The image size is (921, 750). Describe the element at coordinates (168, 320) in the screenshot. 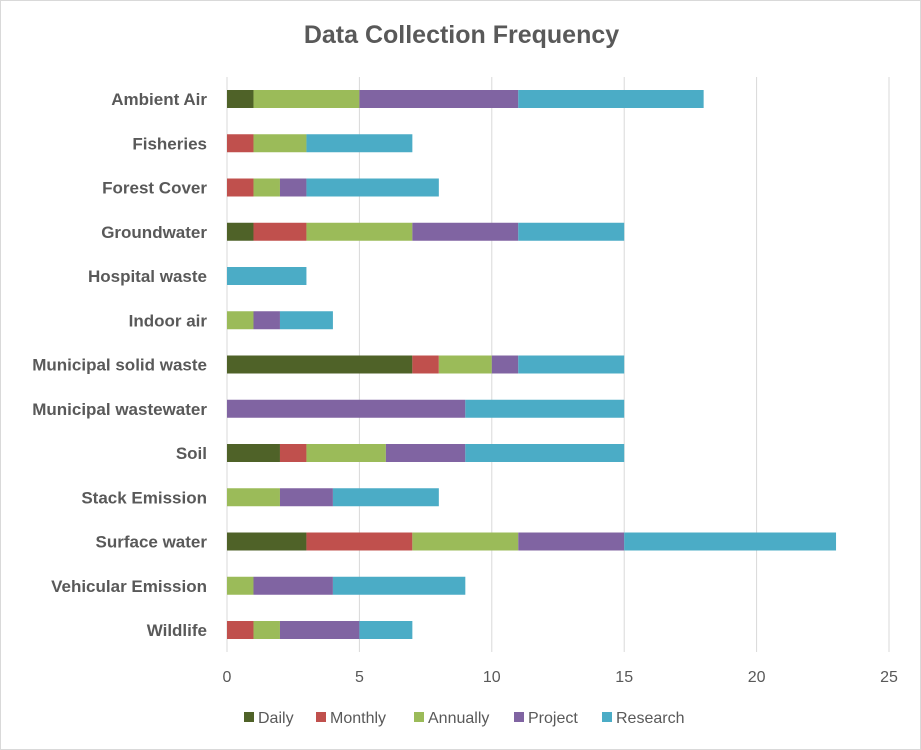

I see `category-label: Indoor air` at that location.